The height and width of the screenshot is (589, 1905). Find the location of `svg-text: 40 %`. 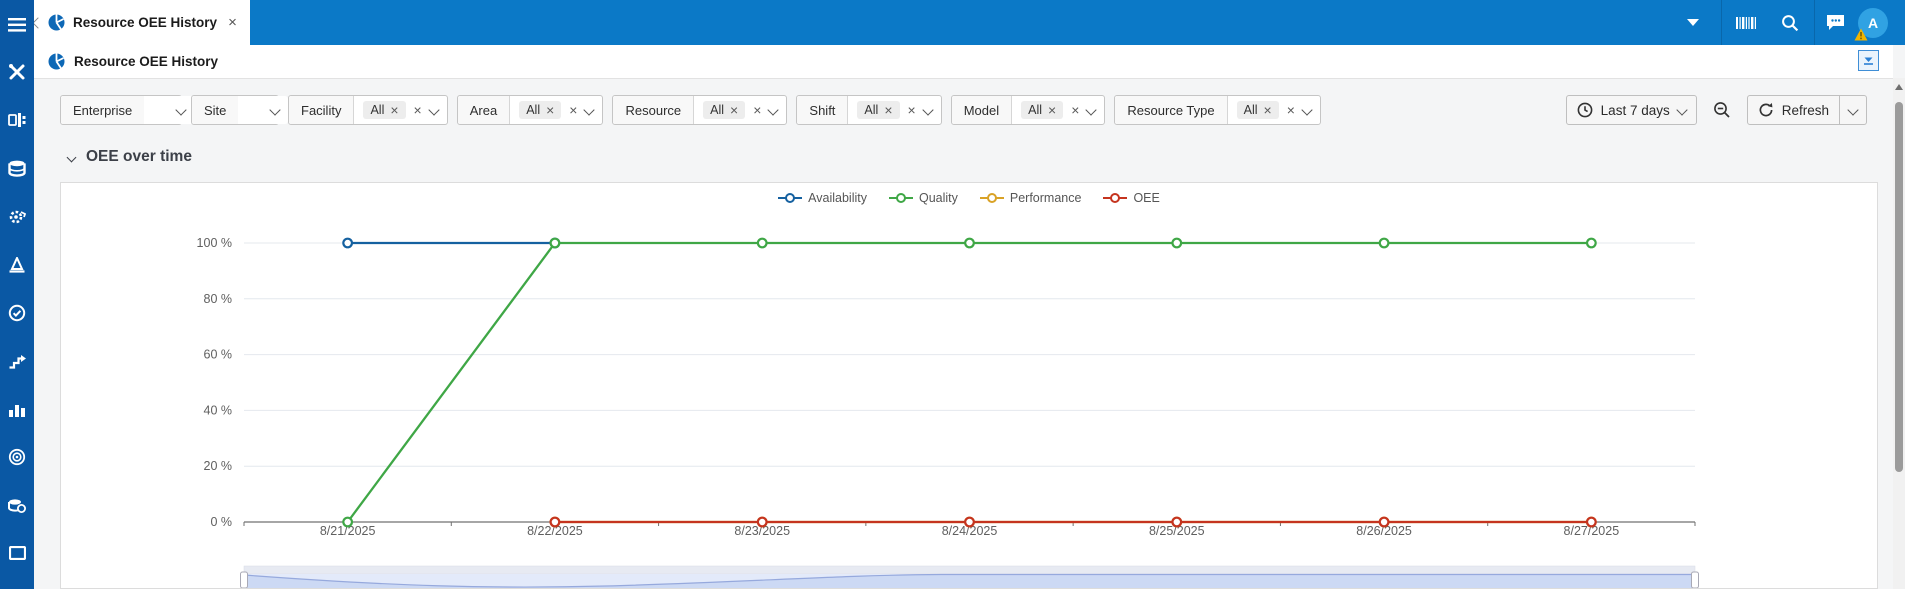

svg-text: 40 % is located at coordinates (218, 410).